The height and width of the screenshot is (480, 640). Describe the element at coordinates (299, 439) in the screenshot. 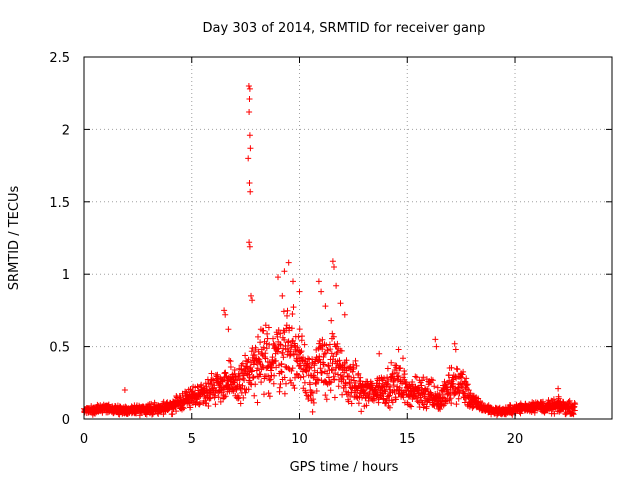

I see `x-tick-label: 10` at that location.